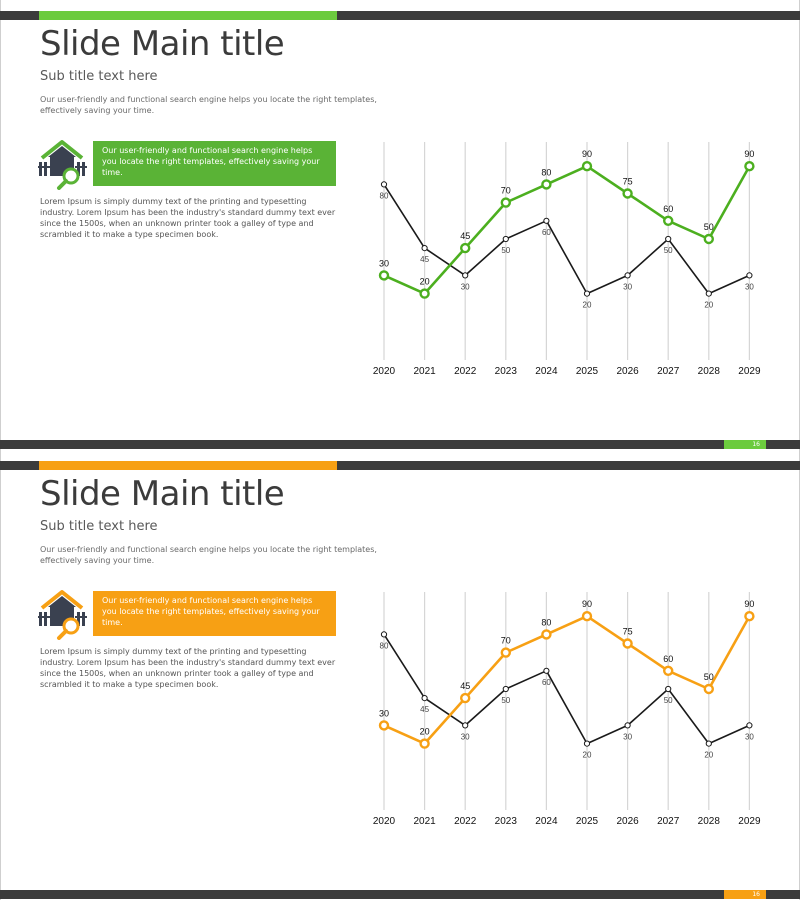  I want to click on x-tick-label: 2024, so click(546, 371).